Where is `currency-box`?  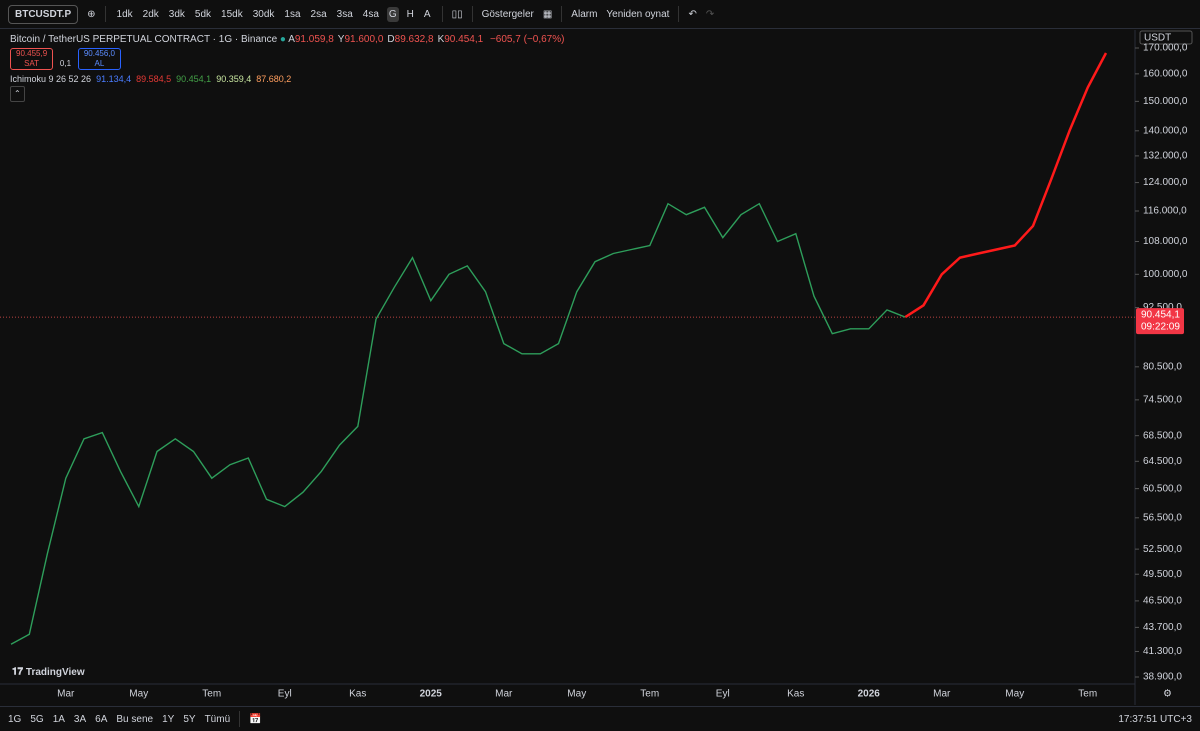 currency-box is located at coordinates (1166, 37).